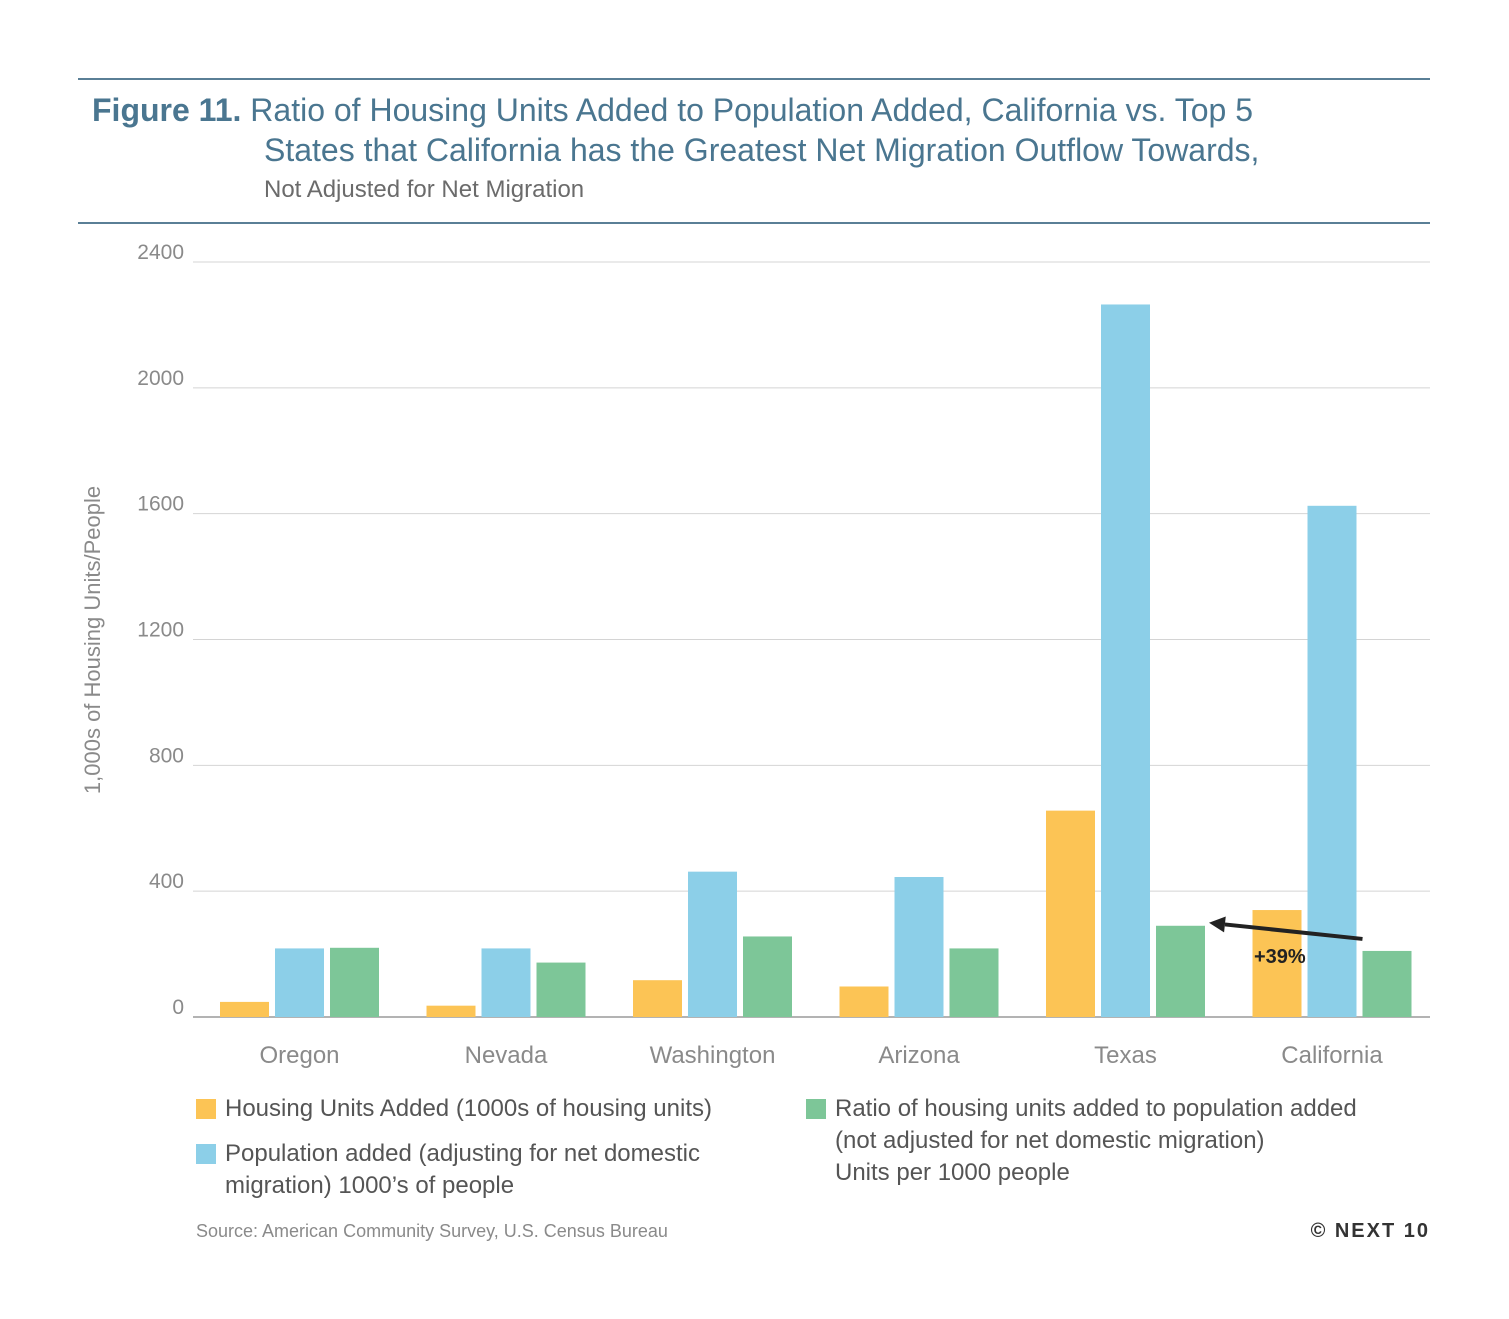 The height and width of the screenshot is (1319, 1509). Describe the element at coordinates (299, 1055) in the screenshot. I see `x-tick-label: Oregon` at that location.